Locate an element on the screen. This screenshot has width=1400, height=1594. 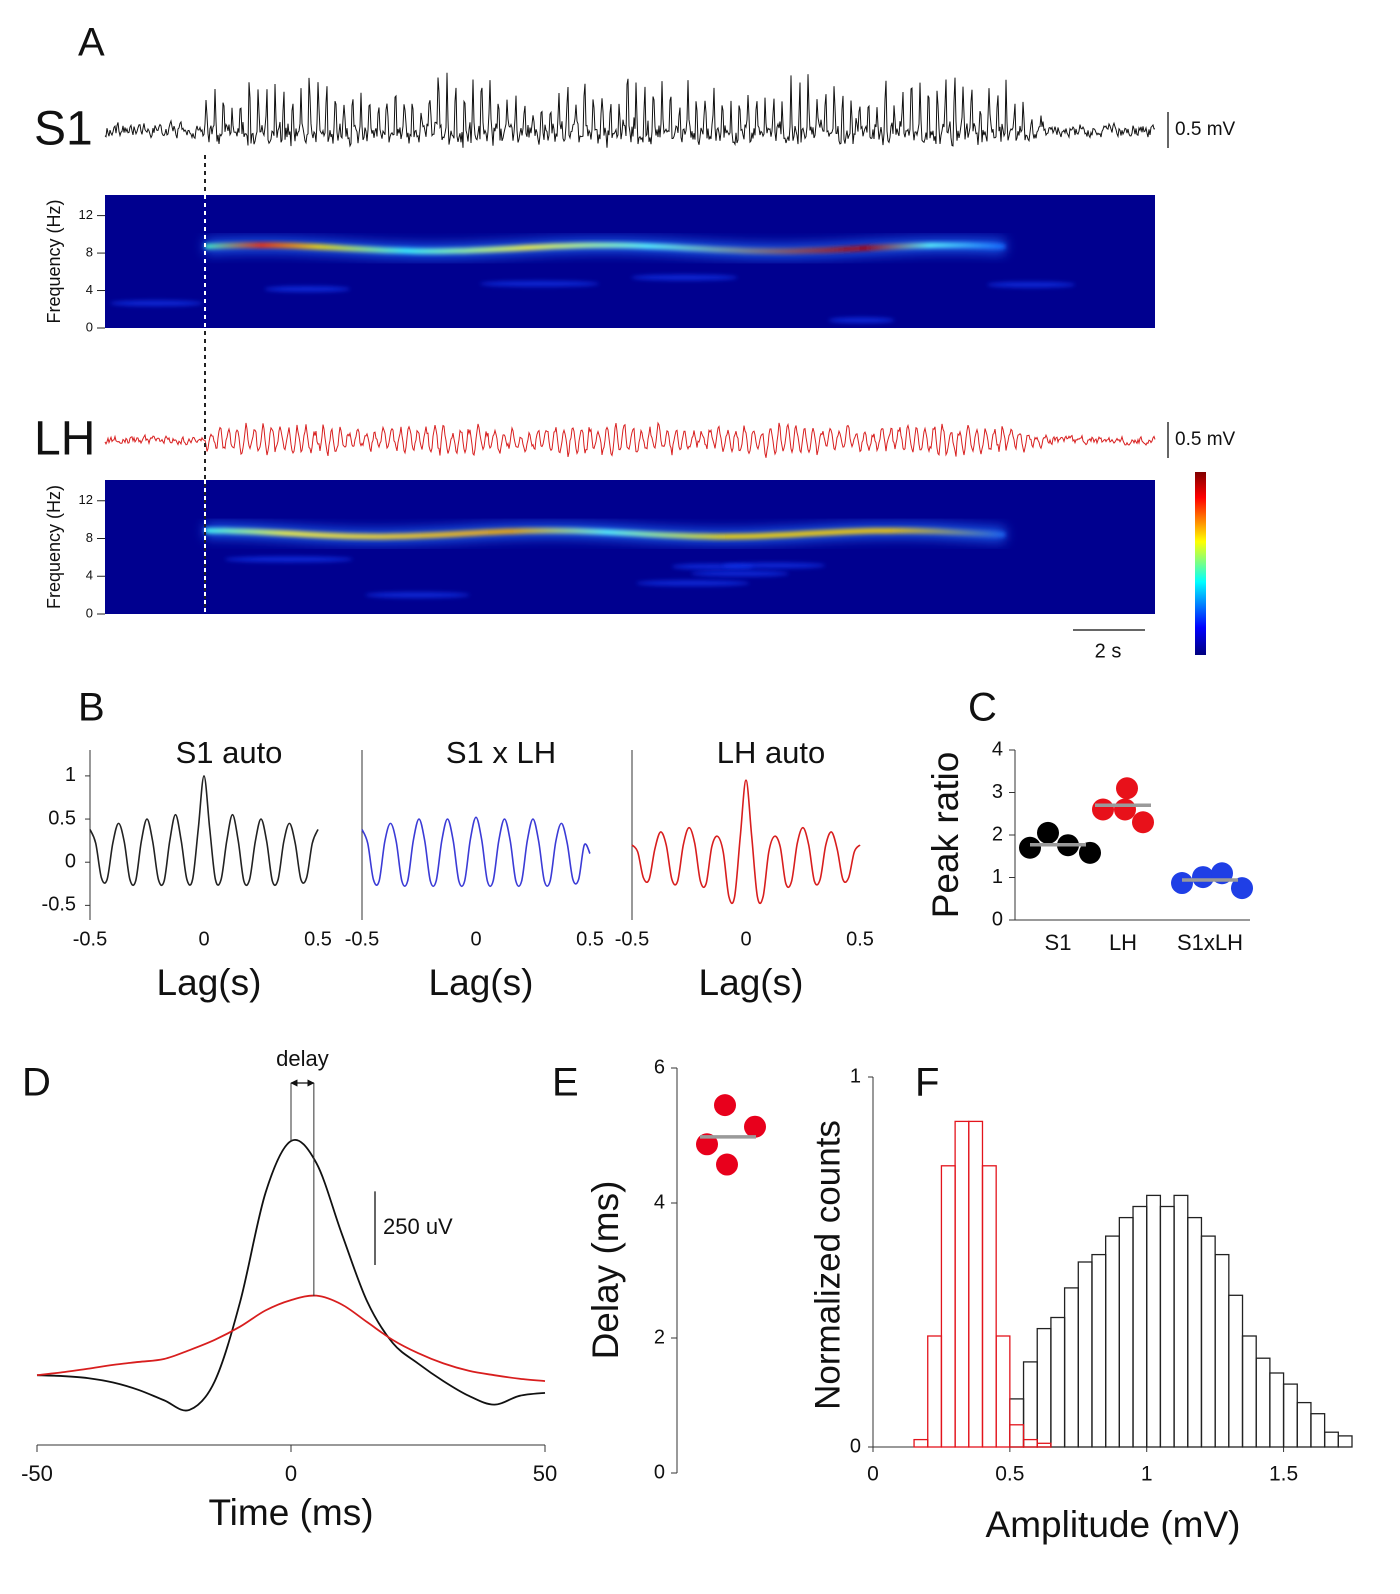
panel-letter: E is located at coordinates (565, 1083).